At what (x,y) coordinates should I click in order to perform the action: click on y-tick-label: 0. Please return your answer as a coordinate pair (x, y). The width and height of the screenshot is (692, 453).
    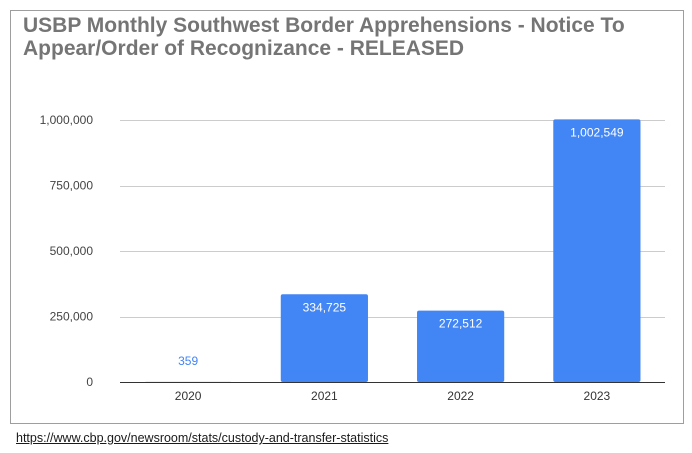
    Looking at the image, I should click on (89, 382).